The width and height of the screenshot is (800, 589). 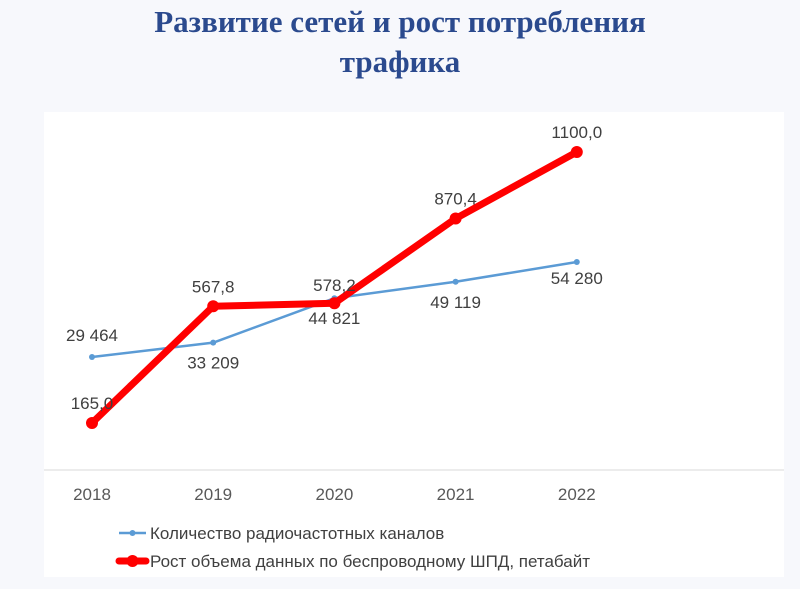 What do you see at coordinates (92, 403) in the screenshot?
I see `data-label-traffic: 165,0` at bounding box center [92, 403].